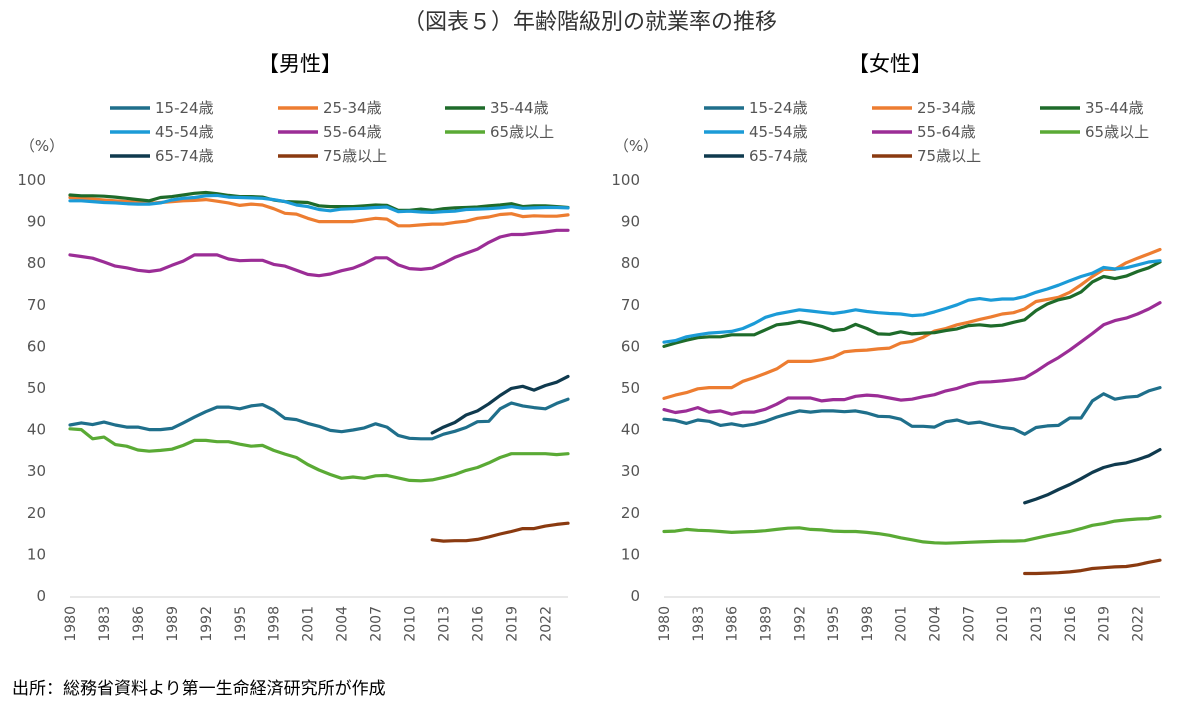 This screenshot has width=1180, height=707. Describe the element at coordinates (589, 22) in the screenshot. I see `figure-title: （図表５）年齢階級別の就業率の推移` at that location.